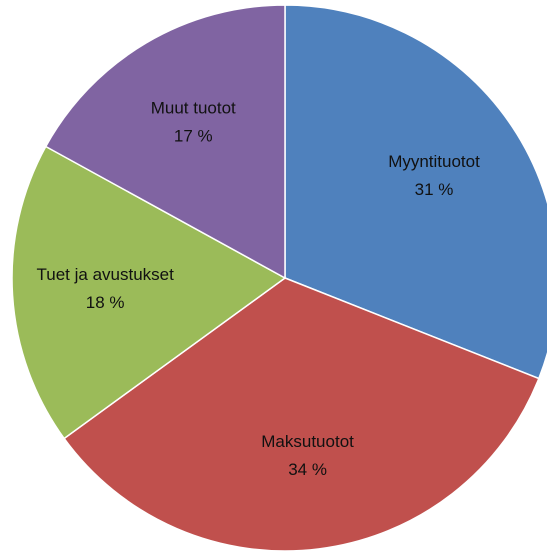  I want to click on slice-value-label: 18 %, so click(105, 302).